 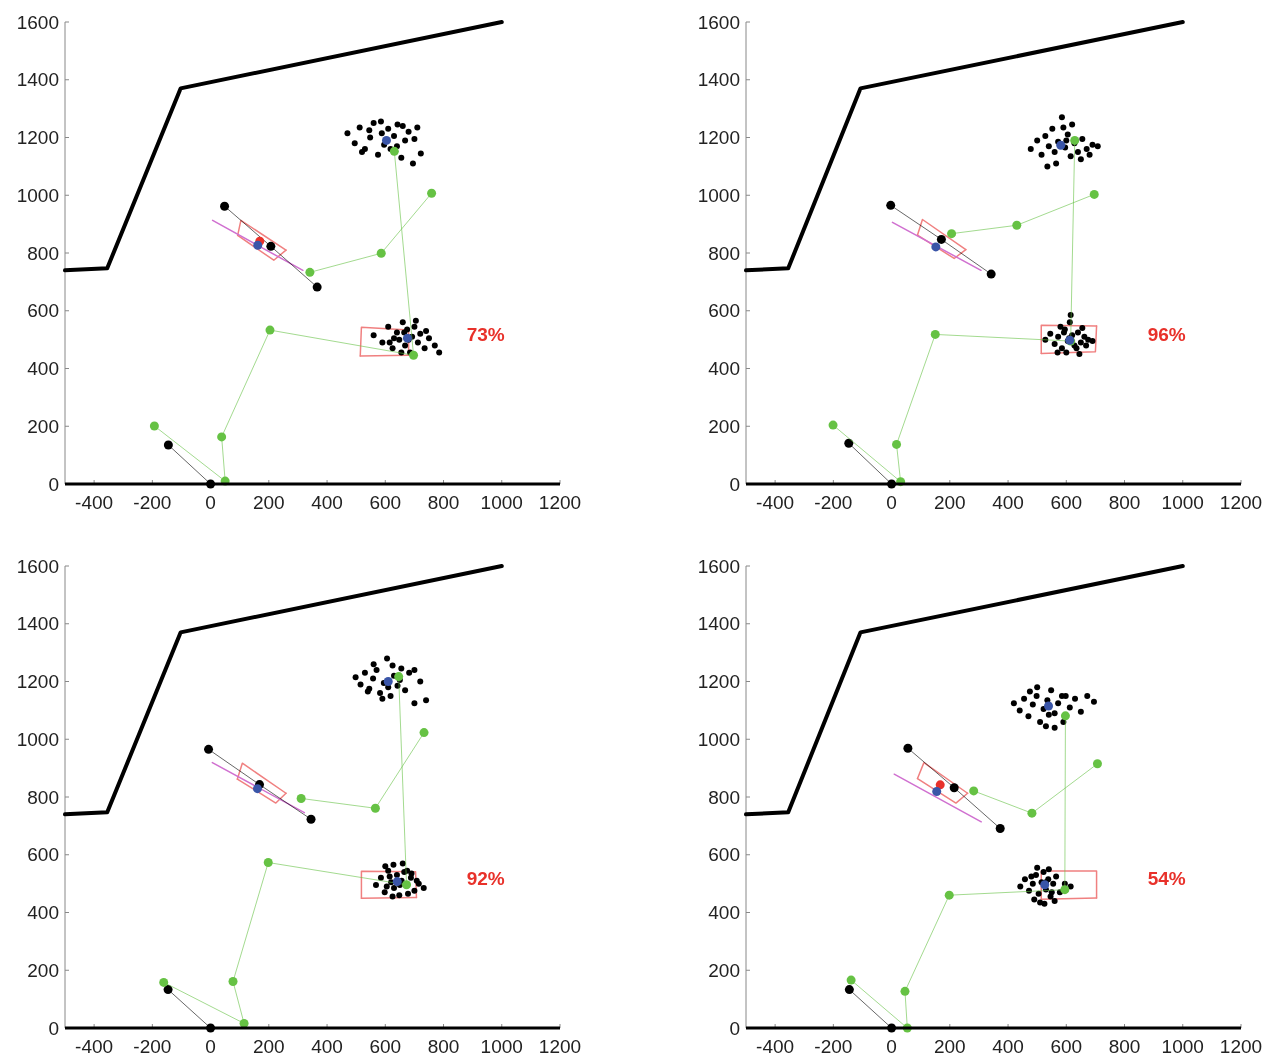 What do you see at coordinates (485, 334) in the screenshot?
I see `annotation: 73%` at bounding box center [485, 334].